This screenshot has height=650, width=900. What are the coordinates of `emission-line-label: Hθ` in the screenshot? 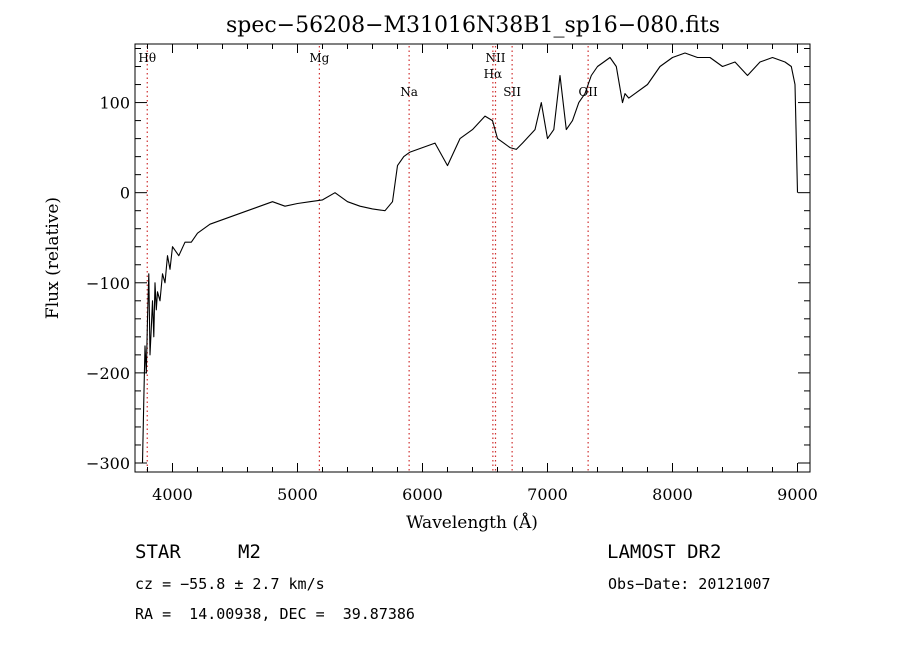 It's located at (147, 58).